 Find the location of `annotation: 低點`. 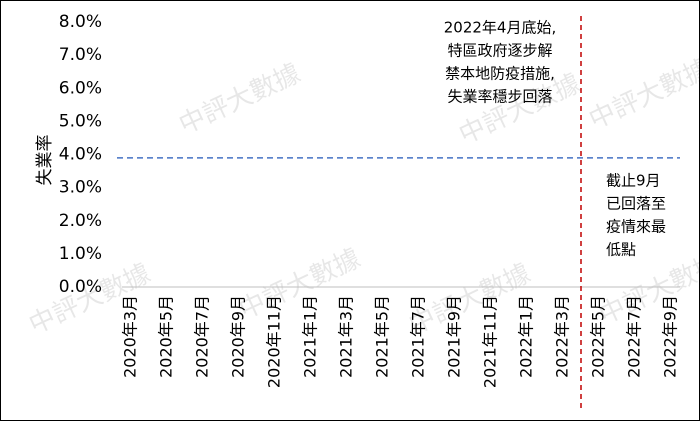

annotation: 低點 is located at coordinates (621, 250).